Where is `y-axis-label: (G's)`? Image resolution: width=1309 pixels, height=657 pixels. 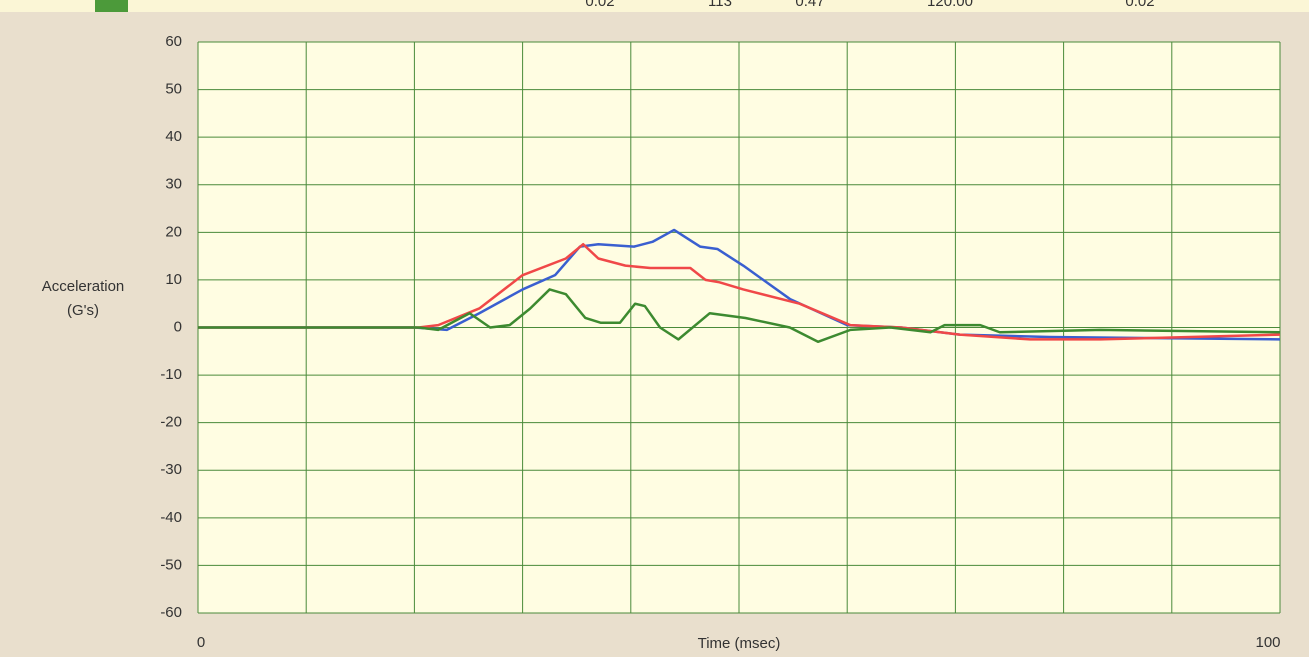 y-axis-label: (G's) is located at coordinates (83, 310).